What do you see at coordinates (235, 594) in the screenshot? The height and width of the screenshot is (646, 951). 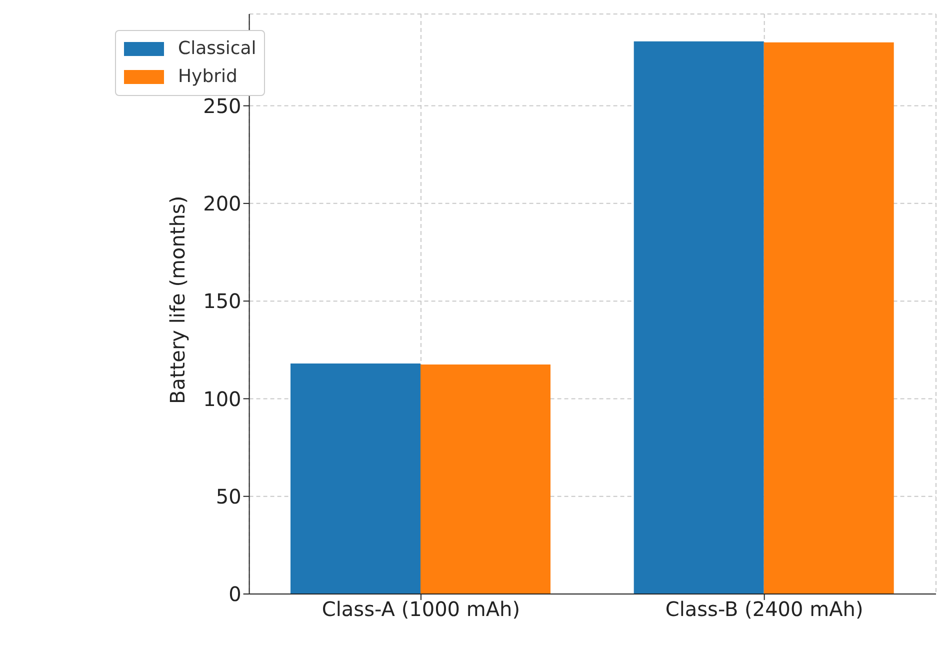 I see `y-tick-label: 0` at bounding box center [235, 594].